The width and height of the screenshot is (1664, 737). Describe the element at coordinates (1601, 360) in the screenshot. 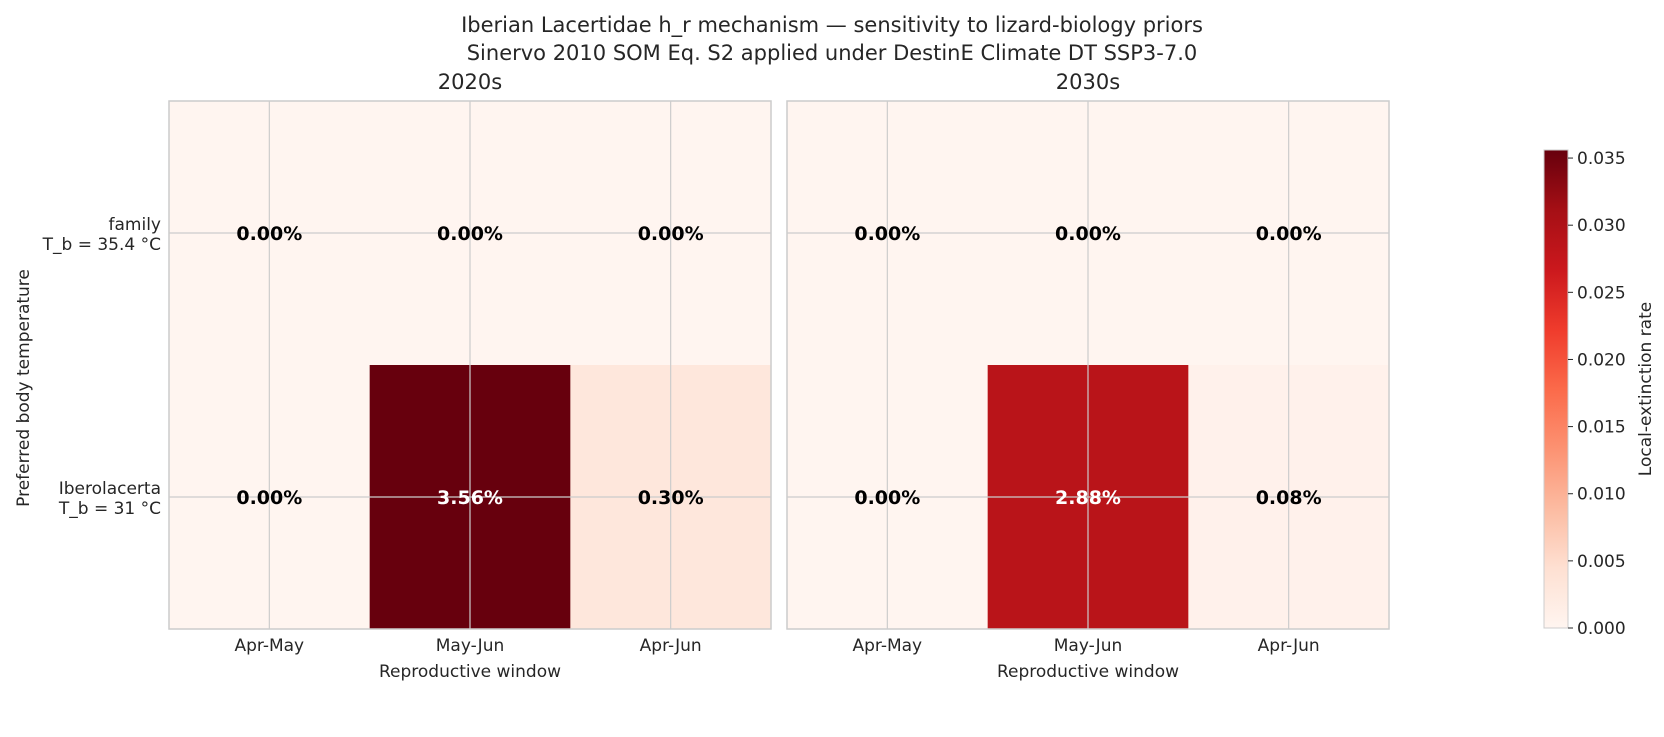

I see `colorbar-tick-label: 0.020` at that location.